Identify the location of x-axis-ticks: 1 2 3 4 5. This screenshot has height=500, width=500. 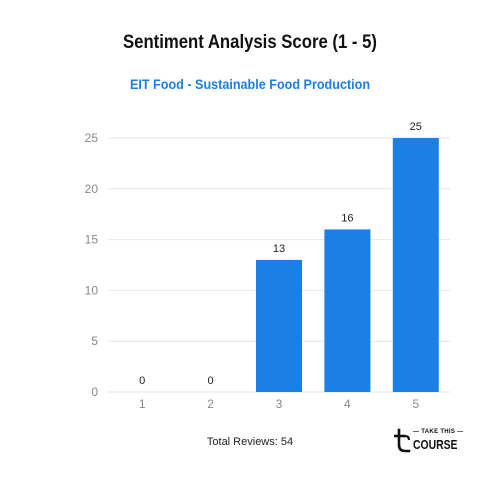
(279, 404).